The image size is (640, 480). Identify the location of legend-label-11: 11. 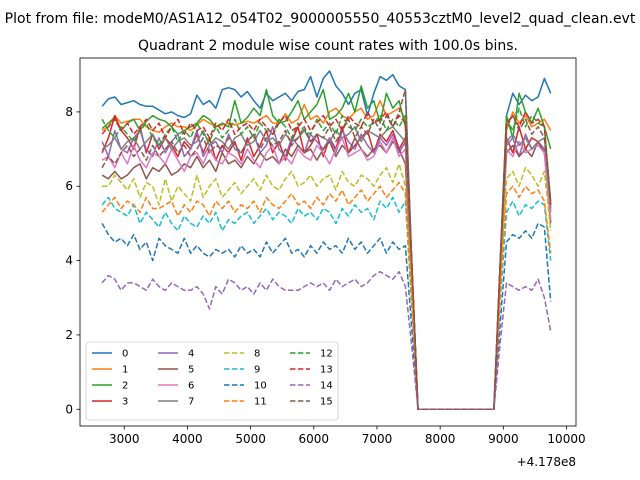
(260, 402).